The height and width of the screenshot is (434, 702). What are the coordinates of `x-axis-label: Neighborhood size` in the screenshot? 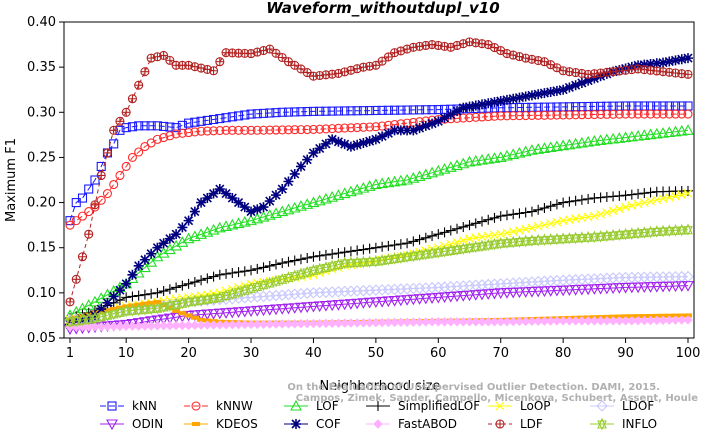 It's located at (380, 386).